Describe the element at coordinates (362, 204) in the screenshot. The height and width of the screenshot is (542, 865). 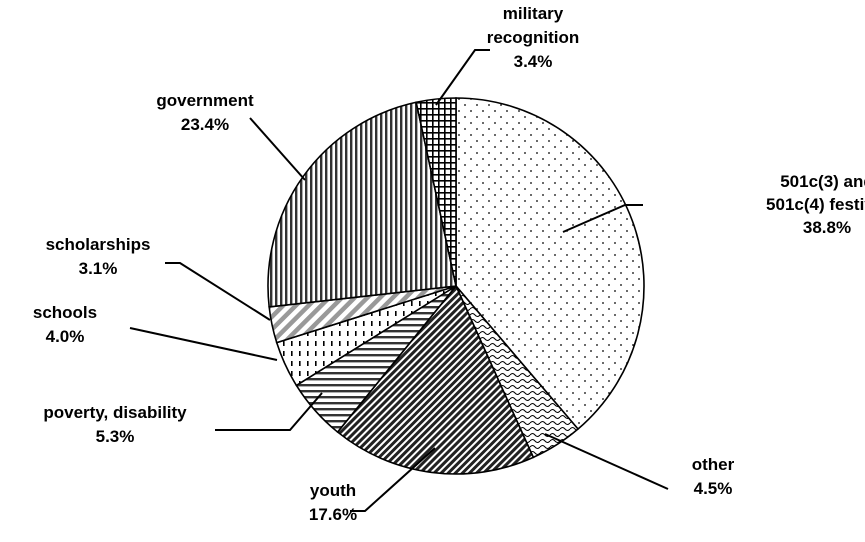
I see `pie-slice-government` at that location.